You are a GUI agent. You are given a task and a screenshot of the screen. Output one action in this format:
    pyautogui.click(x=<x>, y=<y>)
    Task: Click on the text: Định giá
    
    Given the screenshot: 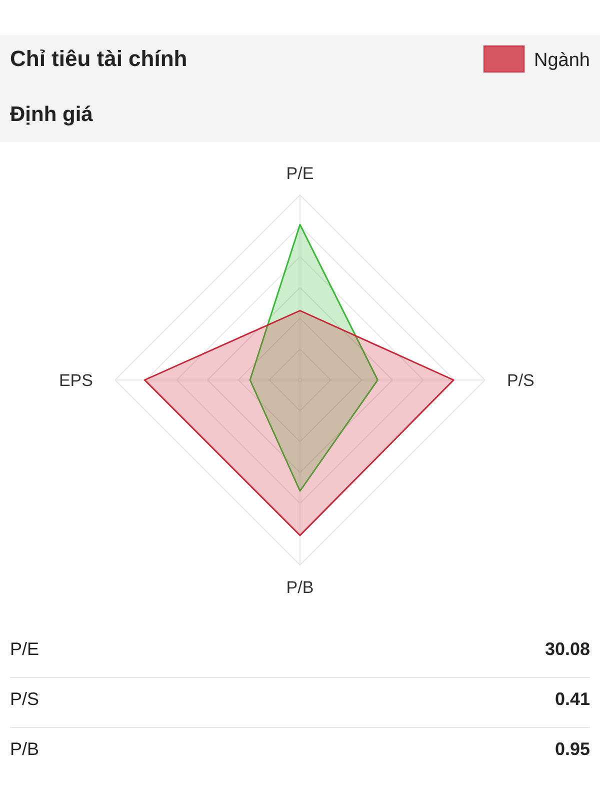 What is the action you would take?
    pyautogui.click(x=52, y=114)
    